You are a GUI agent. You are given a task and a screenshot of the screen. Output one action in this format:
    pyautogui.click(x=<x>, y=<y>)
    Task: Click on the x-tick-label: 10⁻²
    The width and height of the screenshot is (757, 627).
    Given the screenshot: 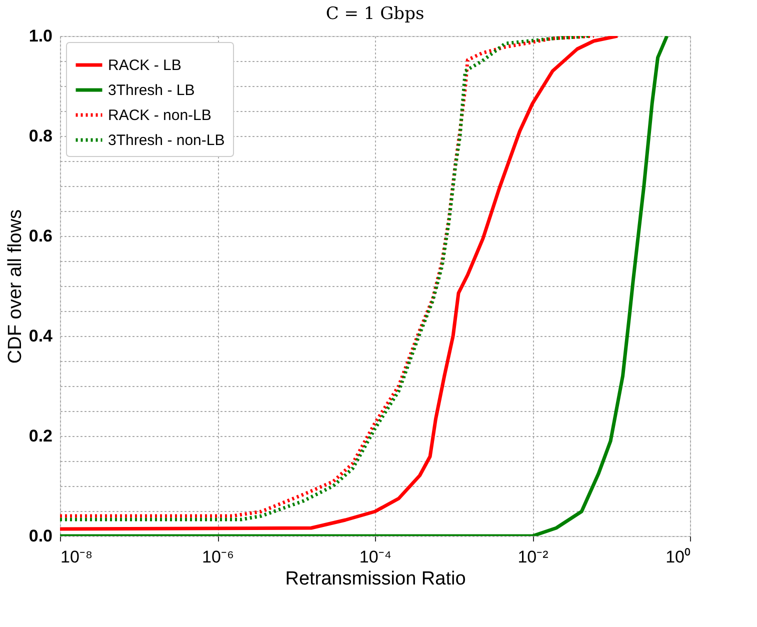 What is the action you would take?
    pyautogui.click(x=533, y=557)
    